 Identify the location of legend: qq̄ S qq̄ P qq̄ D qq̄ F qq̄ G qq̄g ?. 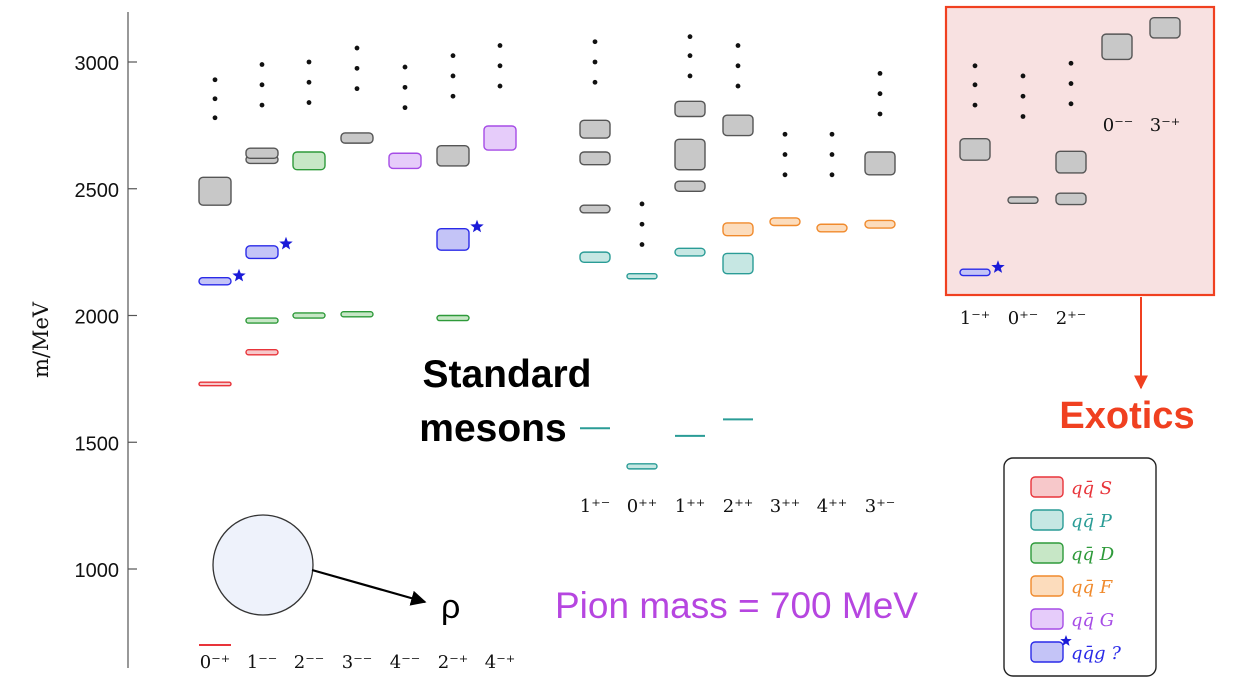
(1075, 570).